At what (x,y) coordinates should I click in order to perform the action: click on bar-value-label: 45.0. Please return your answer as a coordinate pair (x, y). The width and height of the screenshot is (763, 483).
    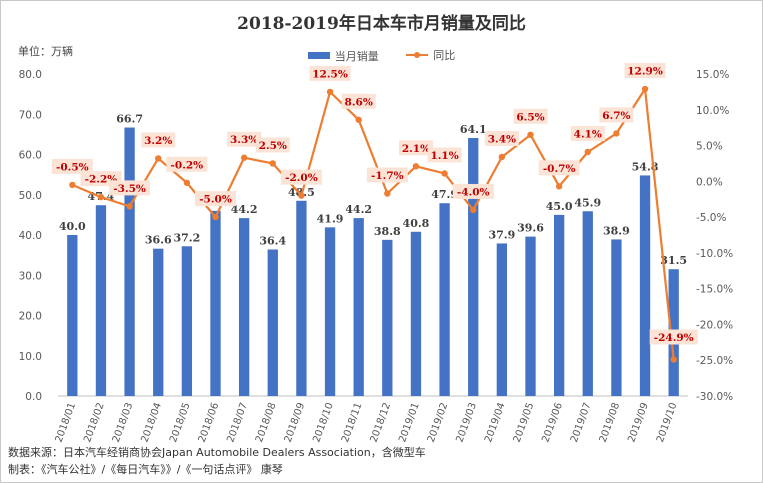
    Looking at the image, I should click on (559, 206).